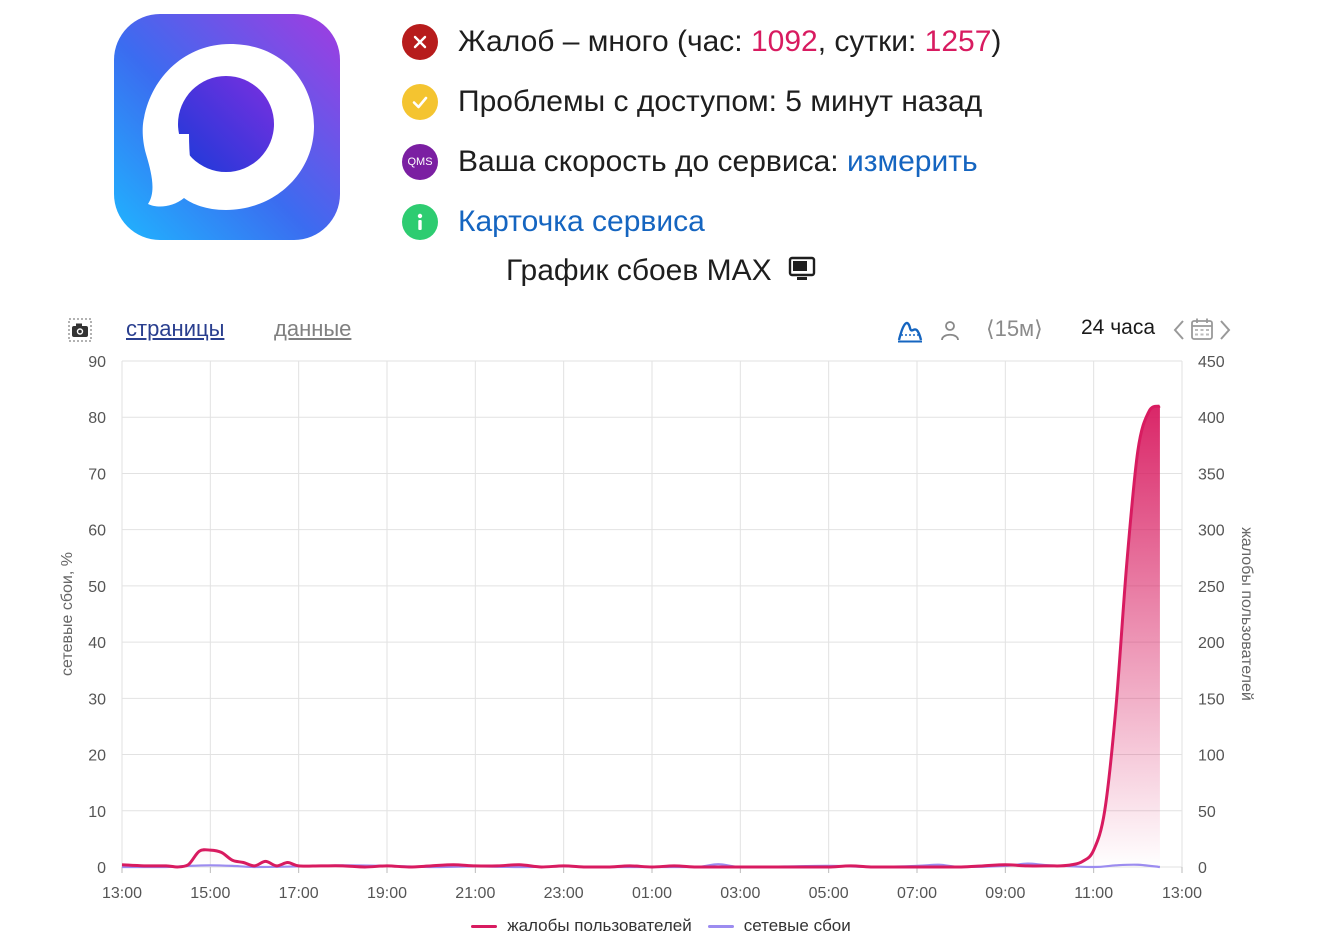 The width and height of the screenshot is (1322, 950). I want to click on y-right-tick-label: 250, so click(1211, 587).